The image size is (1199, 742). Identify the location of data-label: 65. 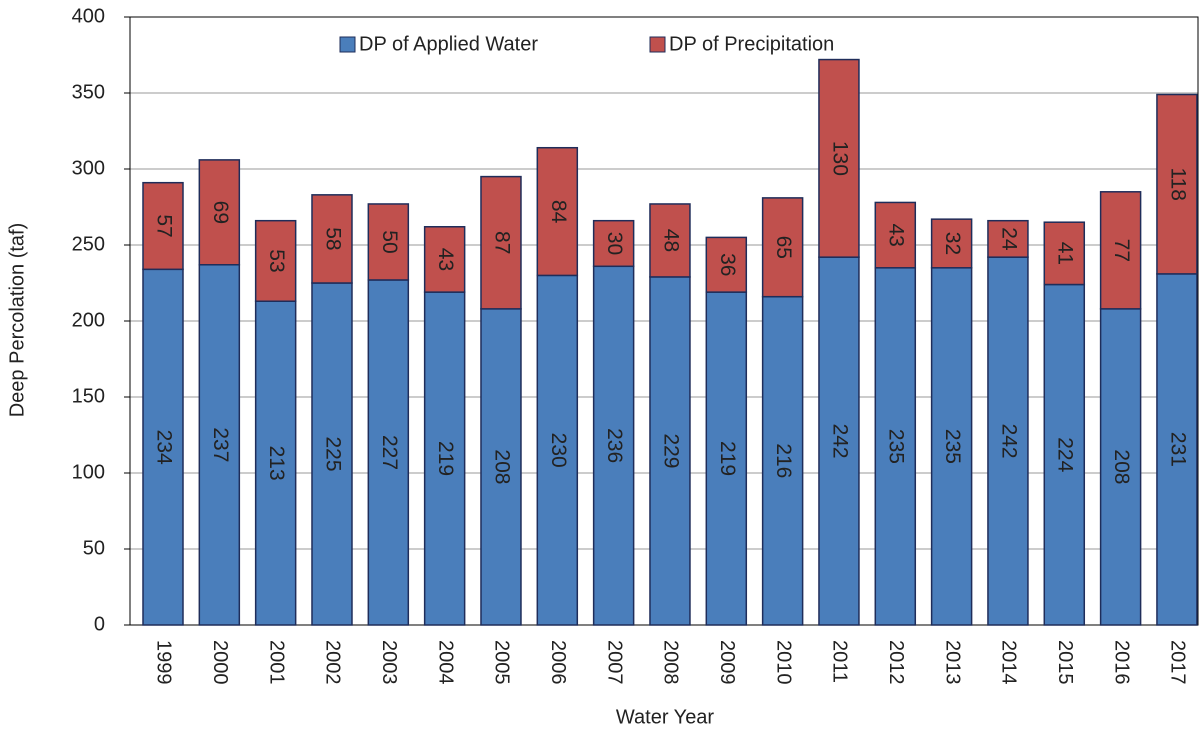
(783, 247).